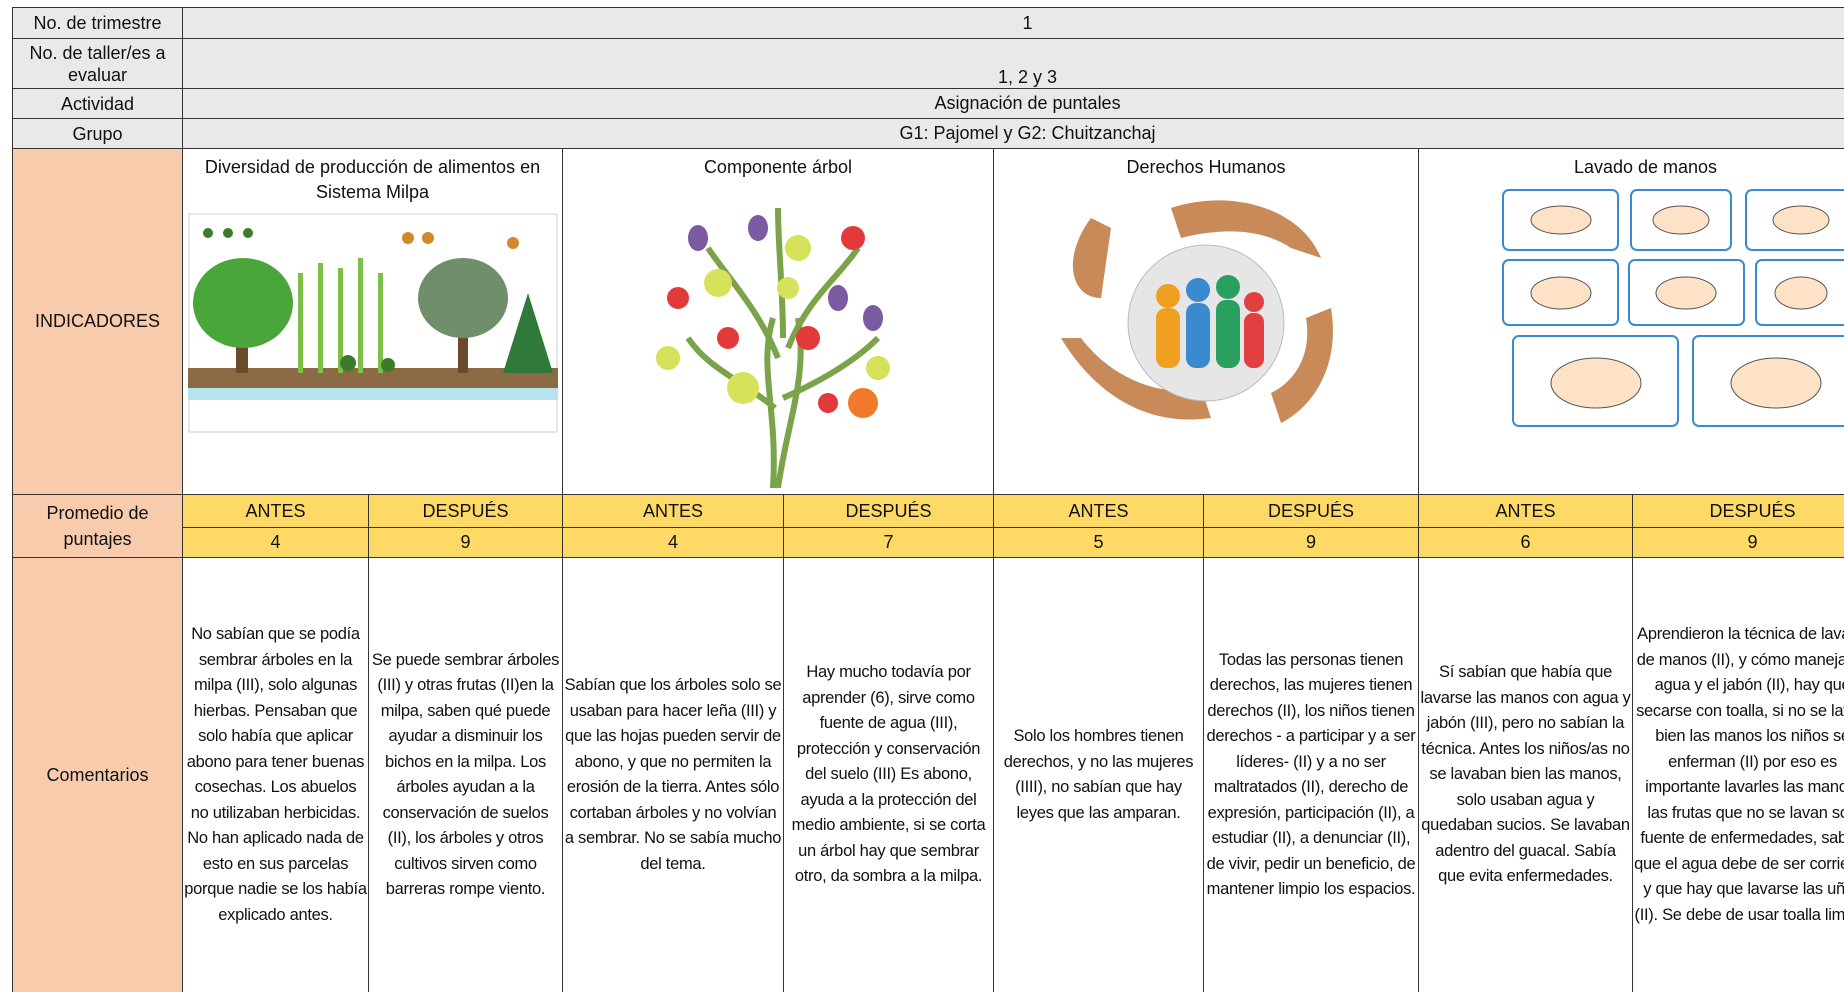  What do you see at coordinates (1012, 63) in the screenshot?
I see `row-value: 1, 2 y 3` at bounding box center [1012, 63].